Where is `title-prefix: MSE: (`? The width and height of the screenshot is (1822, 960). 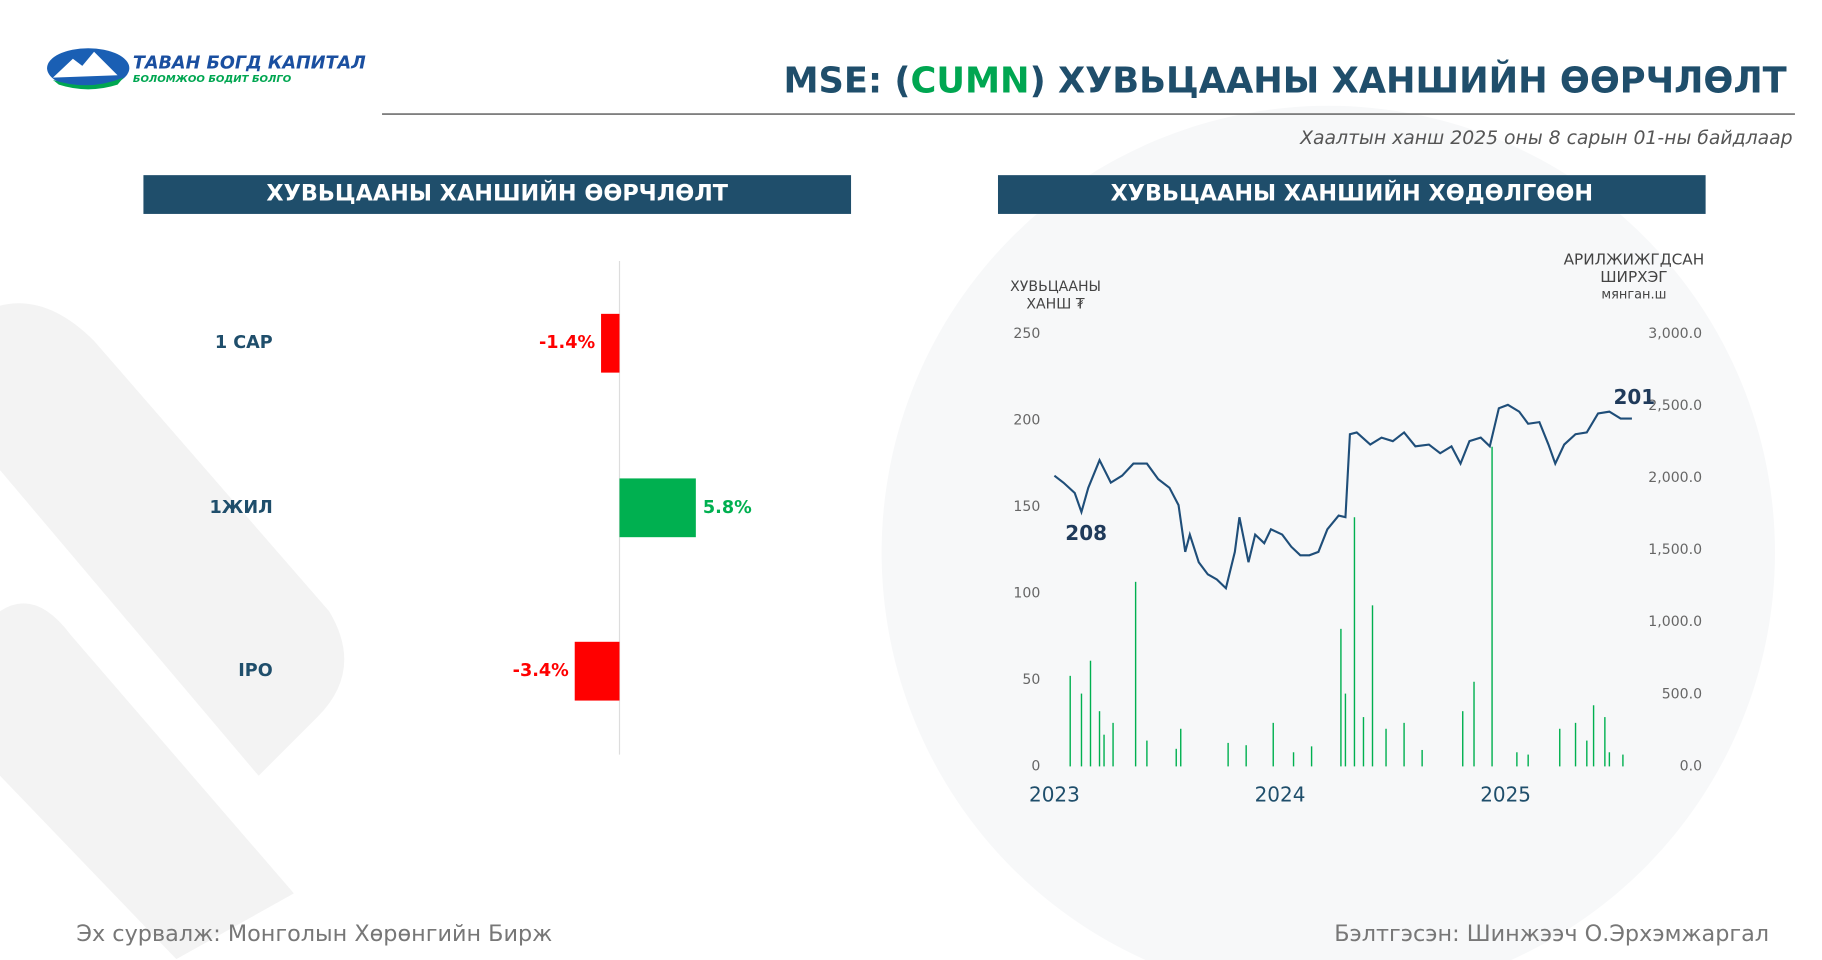
title-prefix: MSE: ( is located at coordinates (846, 80).